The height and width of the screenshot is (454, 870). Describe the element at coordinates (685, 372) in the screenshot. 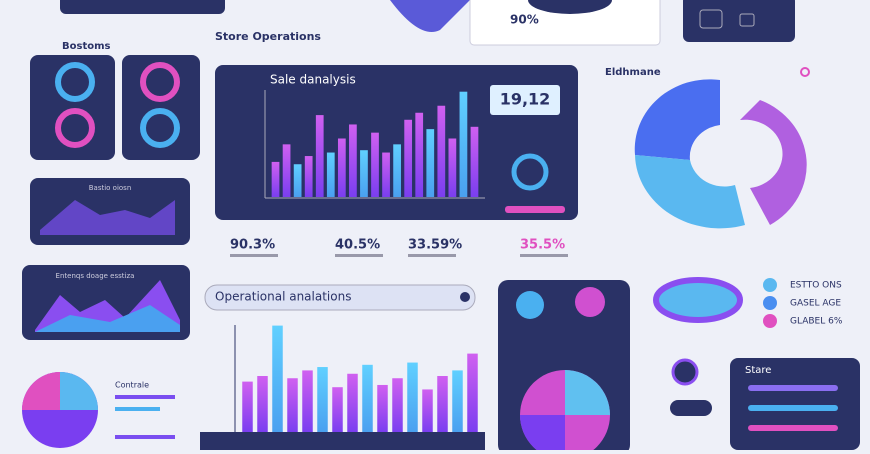

I see `knob` at that location.